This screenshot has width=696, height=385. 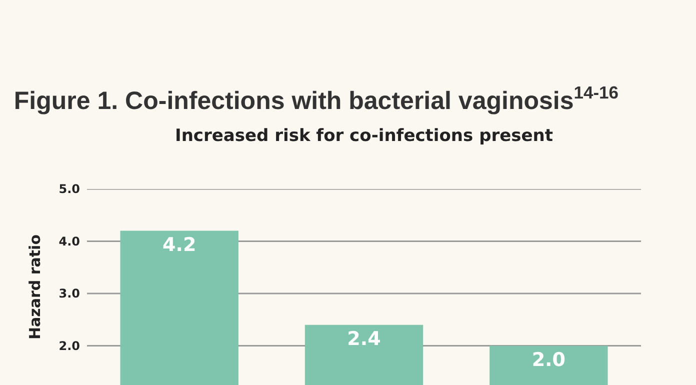 I want to click on y-axis-title: Hazard ratio, so click(x=35, y=287).